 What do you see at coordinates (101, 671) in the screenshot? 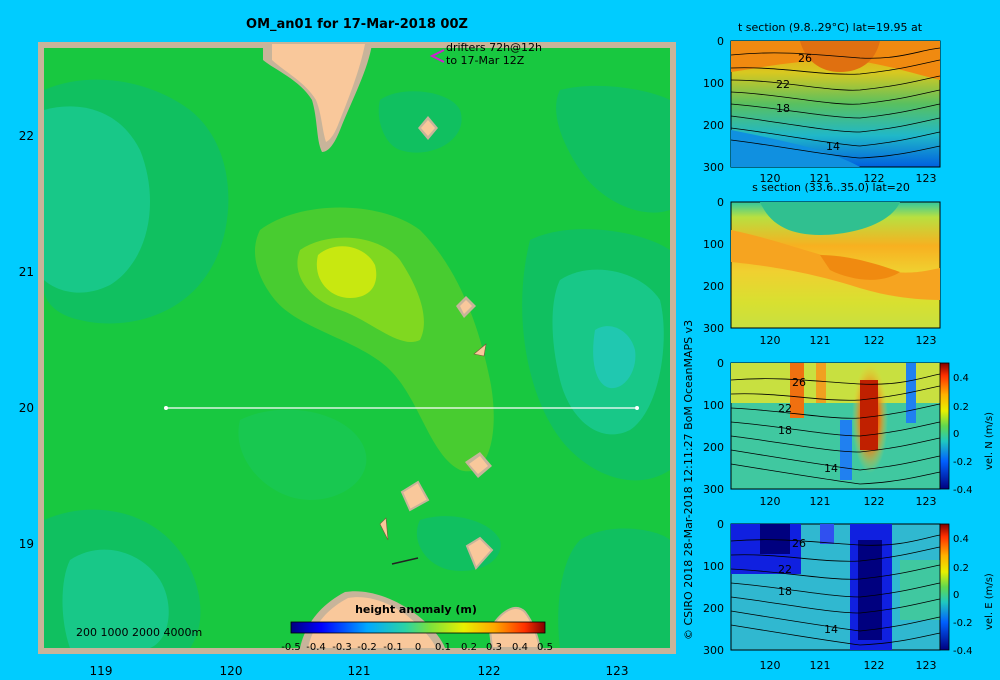
I see `lon-tick-label: 119` at bounding box center [101, 671].